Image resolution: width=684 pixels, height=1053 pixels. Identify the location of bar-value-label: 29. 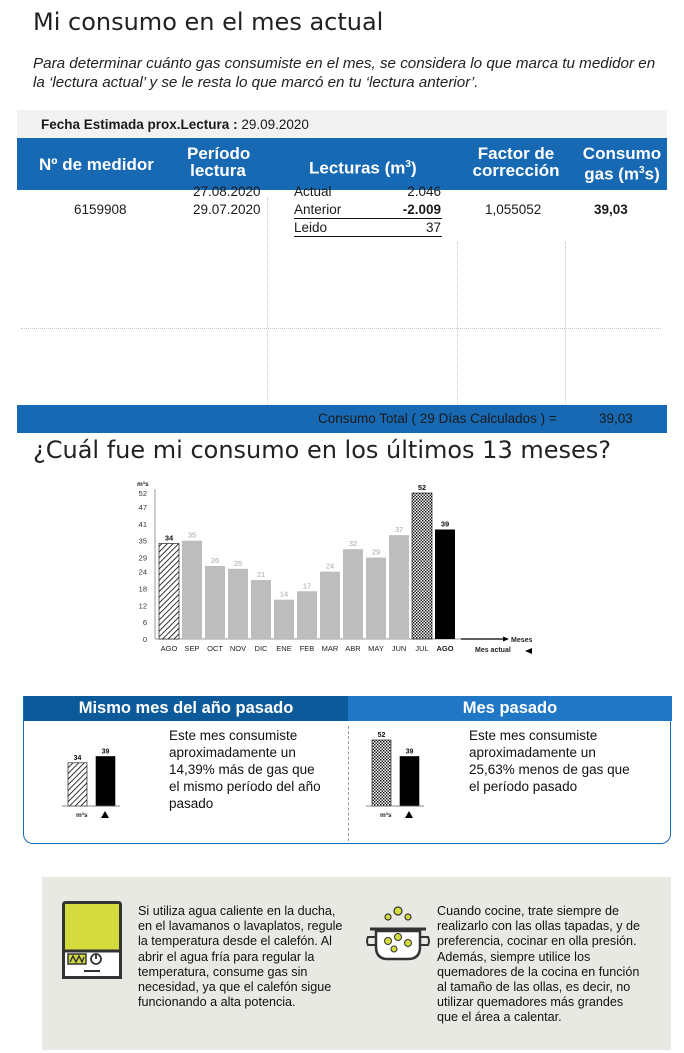
(376, 552).